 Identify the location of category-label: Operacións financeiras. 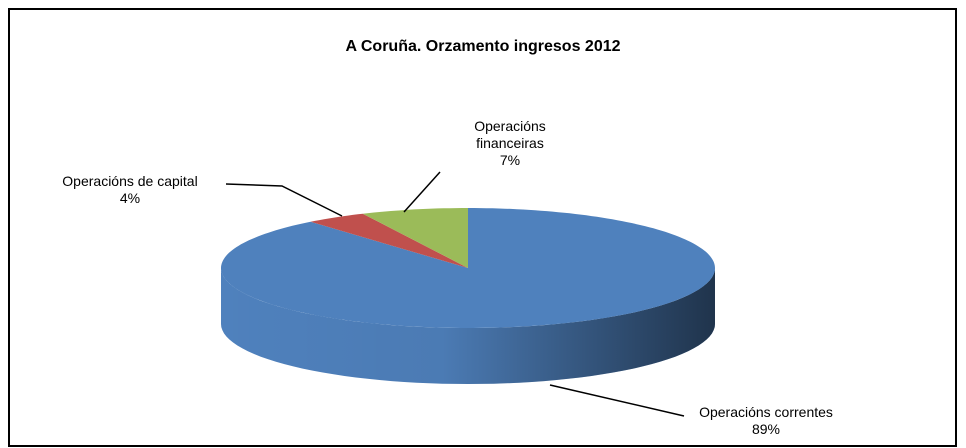
(510, 134).